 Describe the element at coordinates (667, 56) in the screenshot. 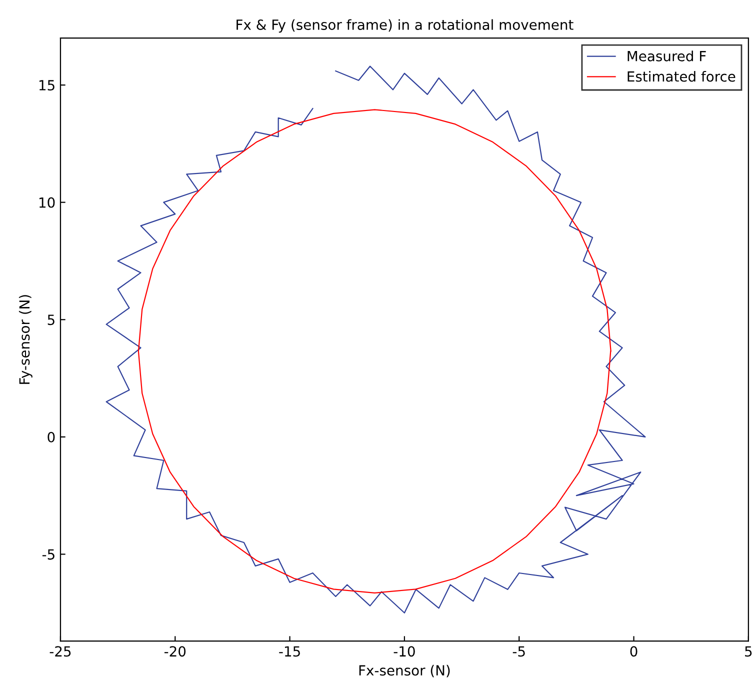

I see `legend-label: Measured F` at that location.